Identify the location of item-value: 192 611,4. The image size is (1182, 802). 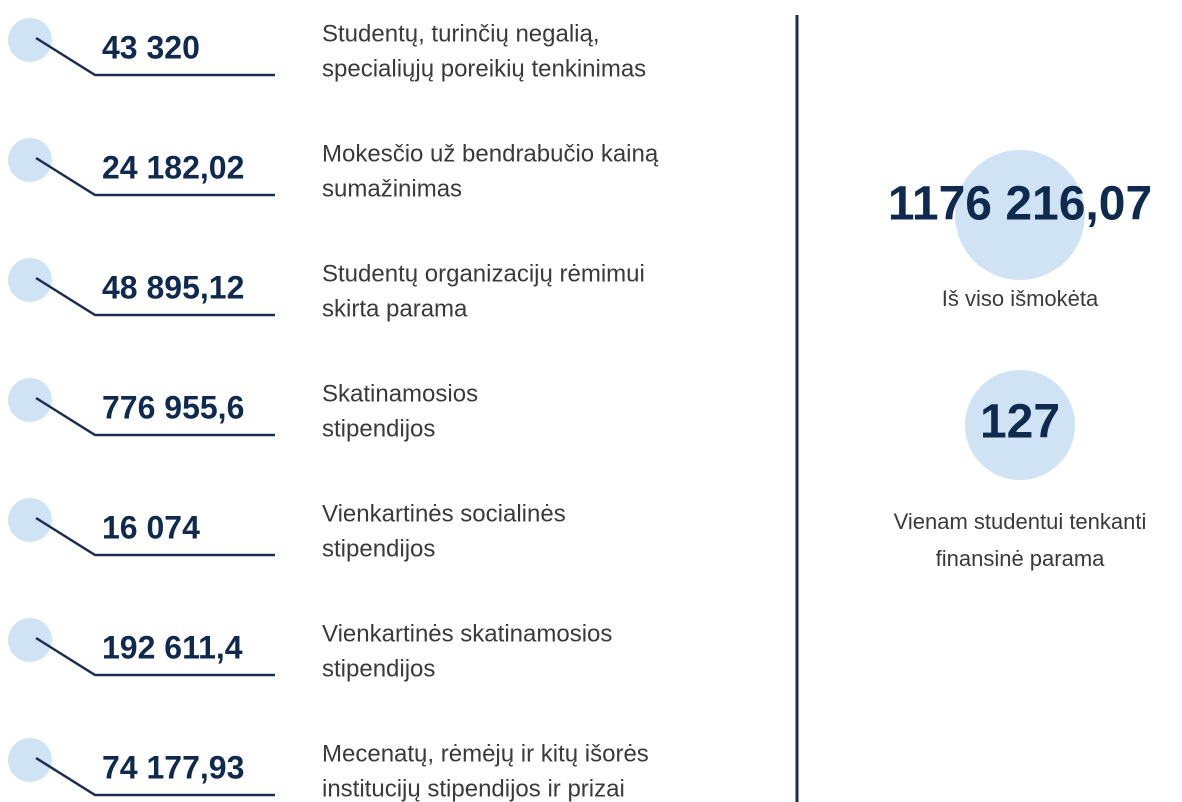
(172, 647).